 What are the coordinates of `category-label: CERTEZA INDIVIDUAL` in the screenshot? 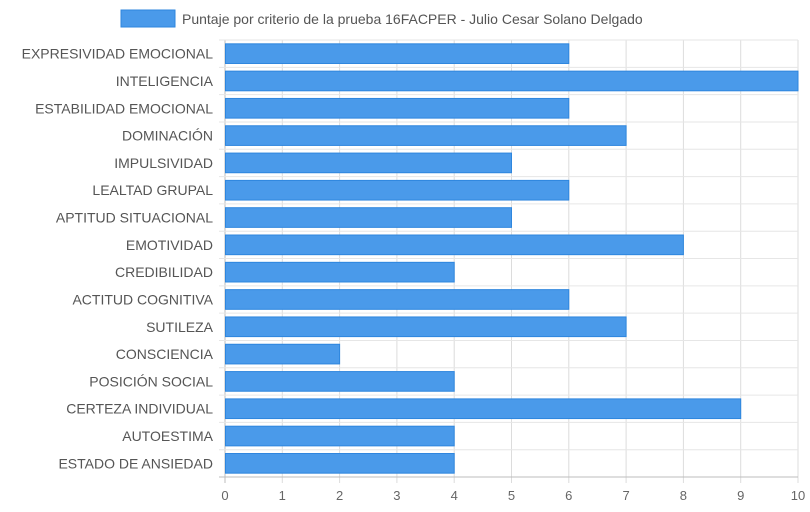 It's located at (139, 409).